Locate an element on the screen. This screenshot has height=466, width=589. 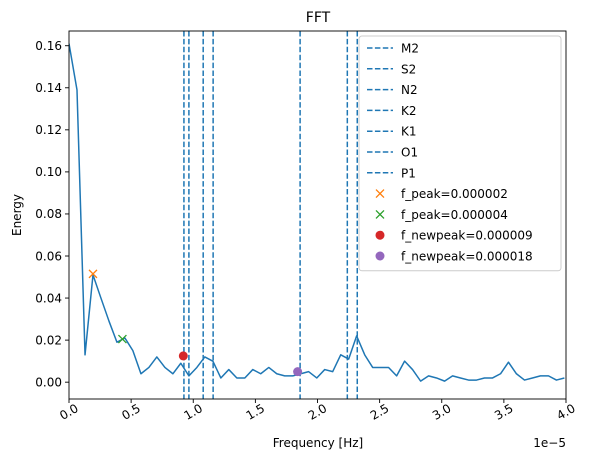
legend-label-marker-1: f_peak=0.000004 is located at coordinates (454, 215).